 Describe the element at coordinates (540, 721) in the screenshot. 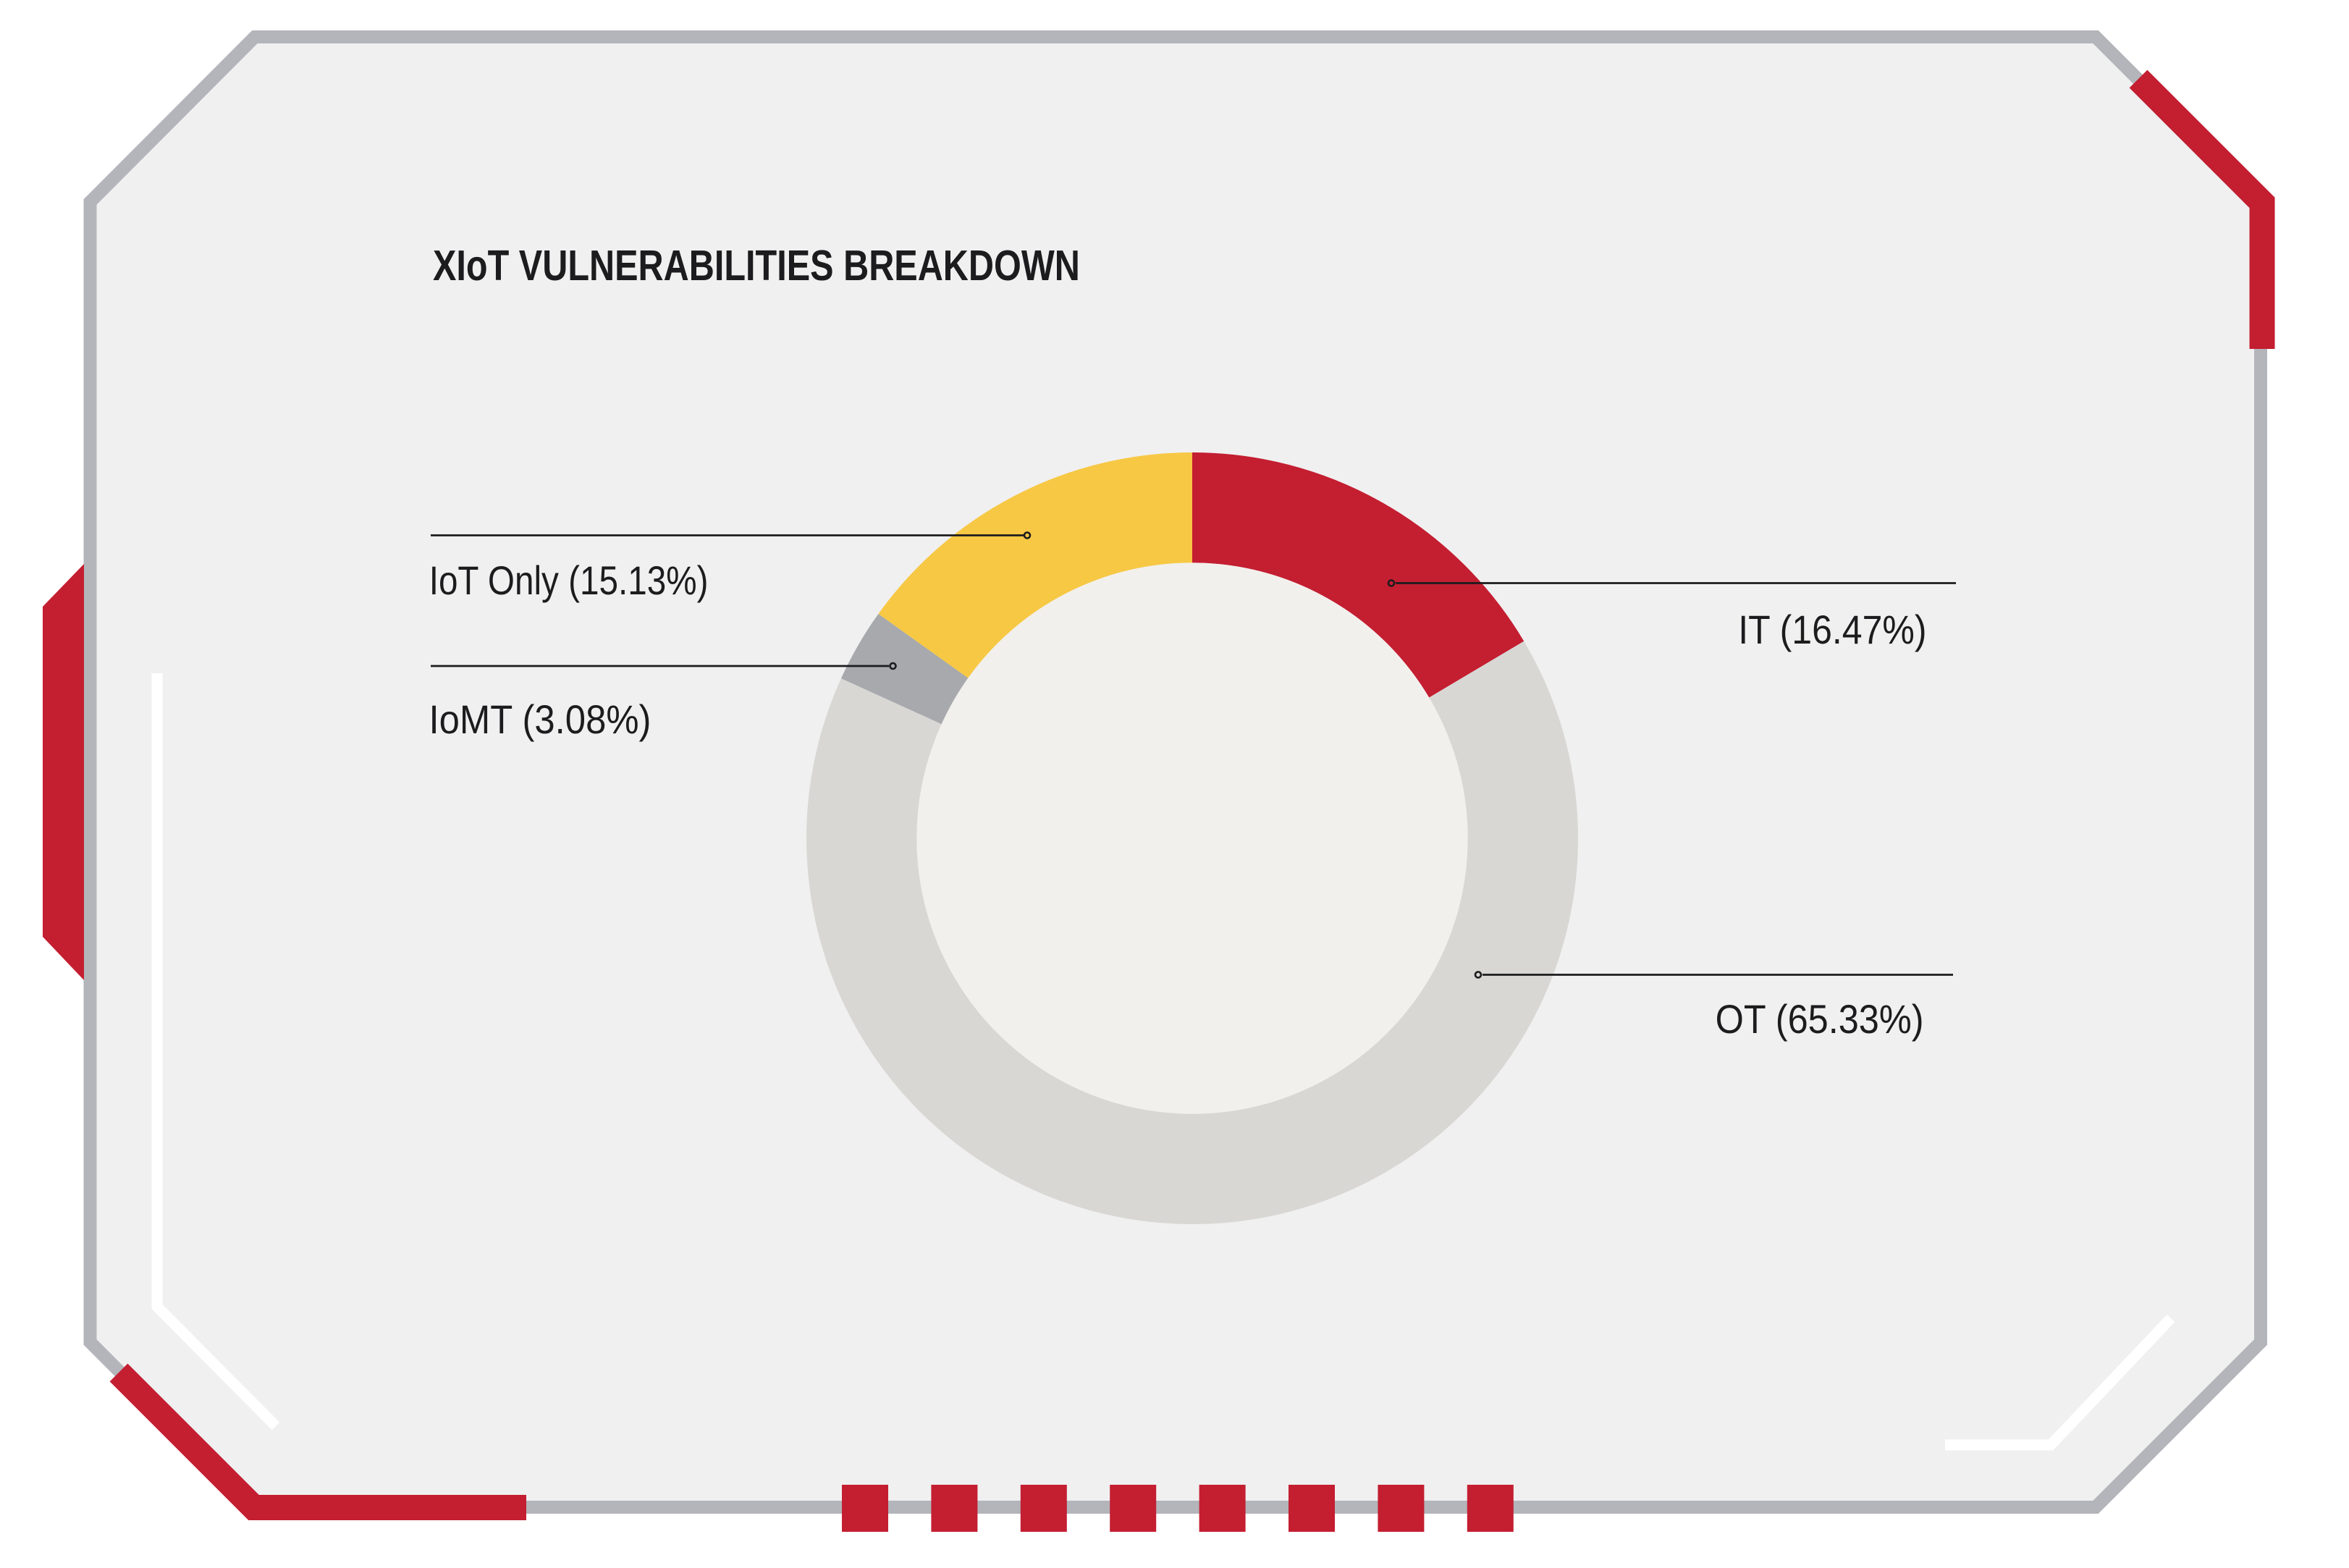

I see `svg-text: IoMT (3.08%)` at that location.